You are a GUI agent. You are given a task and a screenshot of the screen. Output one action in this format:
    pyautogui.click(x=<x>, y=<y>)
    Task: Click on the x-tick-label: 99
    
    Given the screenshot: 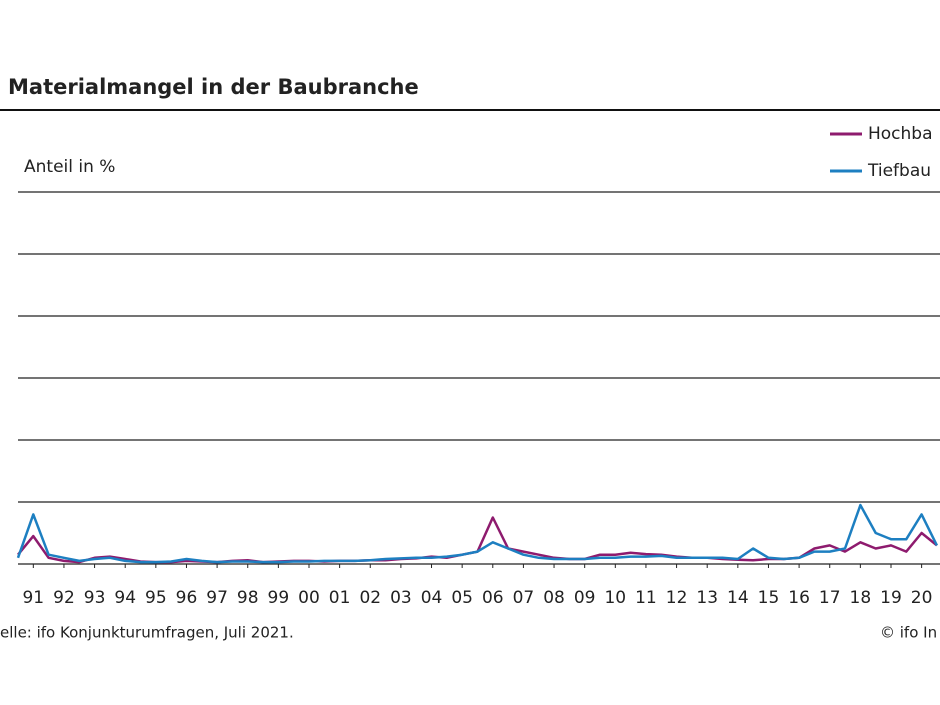 What is the action you would take?
    pyautogui.click(x=279, y=598)
    